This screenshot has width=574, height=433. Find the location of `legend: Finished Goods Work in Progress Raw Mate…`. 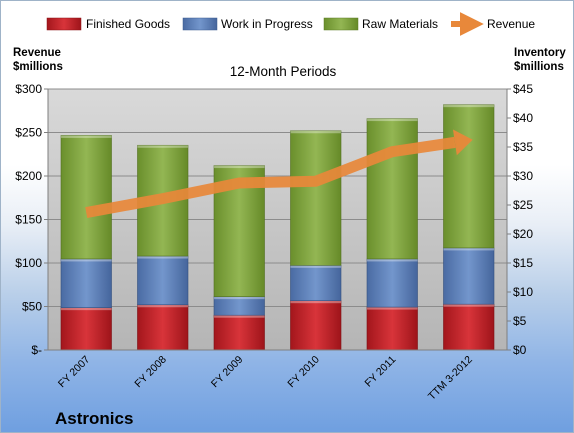

legend: Finished Goods Work in Progress Raw Mate… is located at coordinates (290, 24).